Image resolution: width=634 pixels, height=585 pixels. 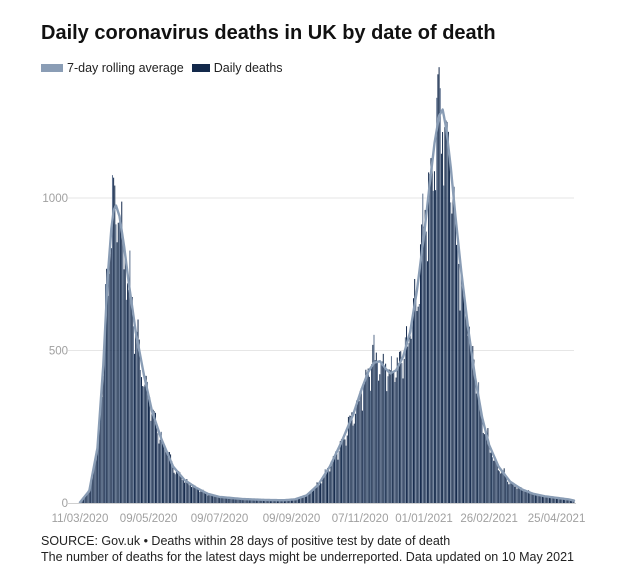 What do you see at coordinates (65, 504) in the screenshot?
I see `y-tick-label: 0` at bounding box center [65, 504].